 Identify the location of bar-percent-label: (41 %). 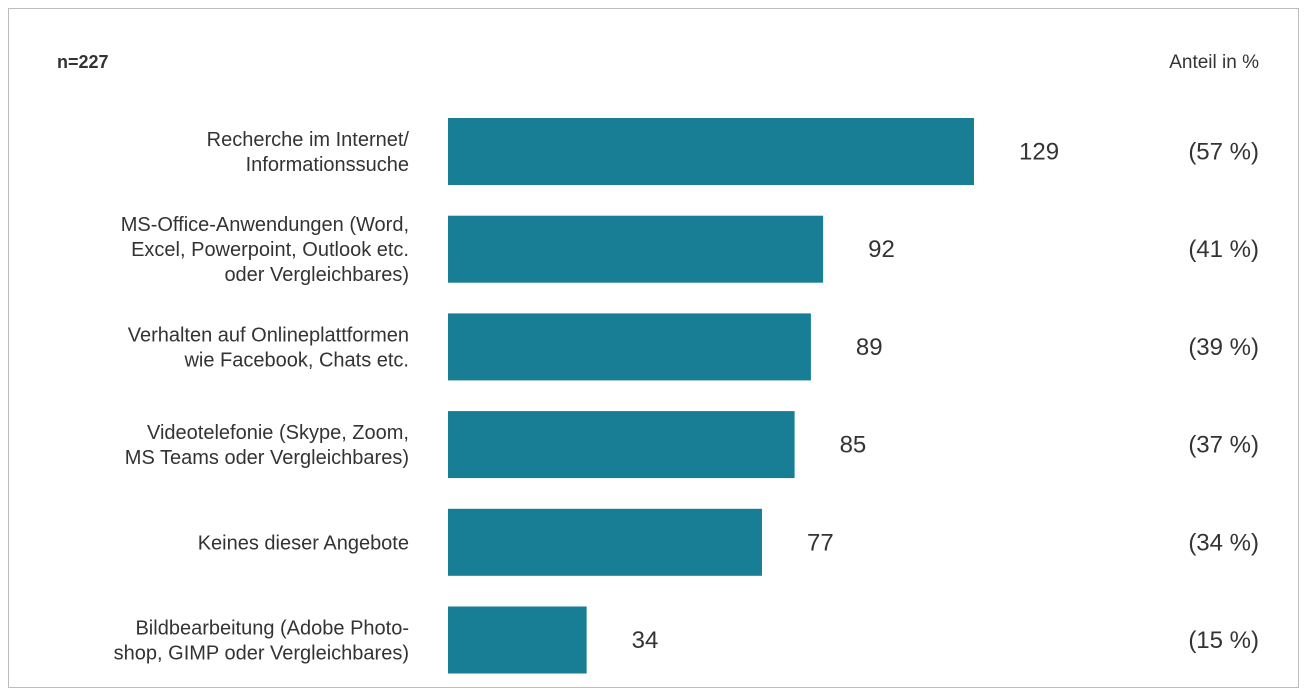
(1223, 249).